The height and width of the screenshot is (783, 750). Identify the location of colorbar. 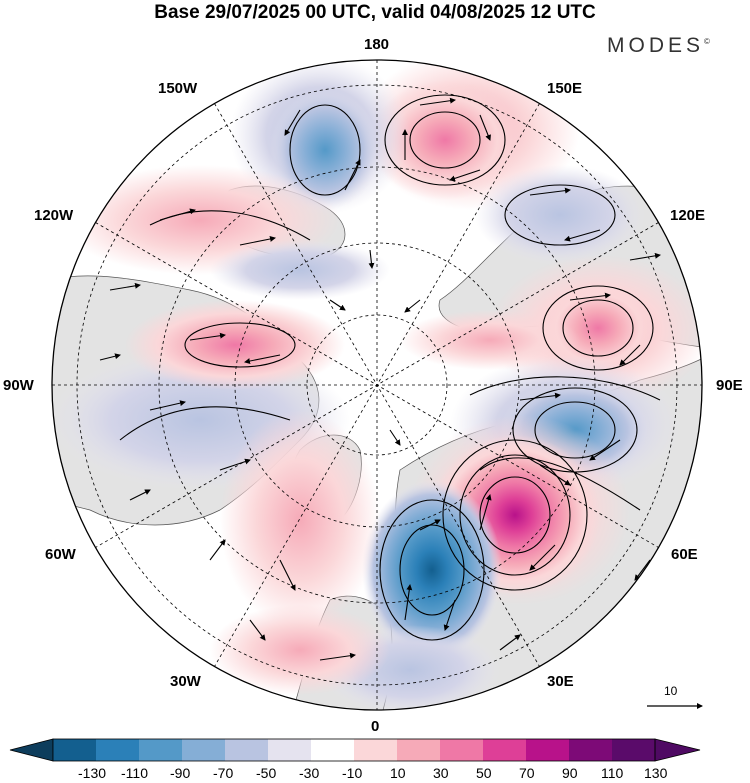
(355, 750).